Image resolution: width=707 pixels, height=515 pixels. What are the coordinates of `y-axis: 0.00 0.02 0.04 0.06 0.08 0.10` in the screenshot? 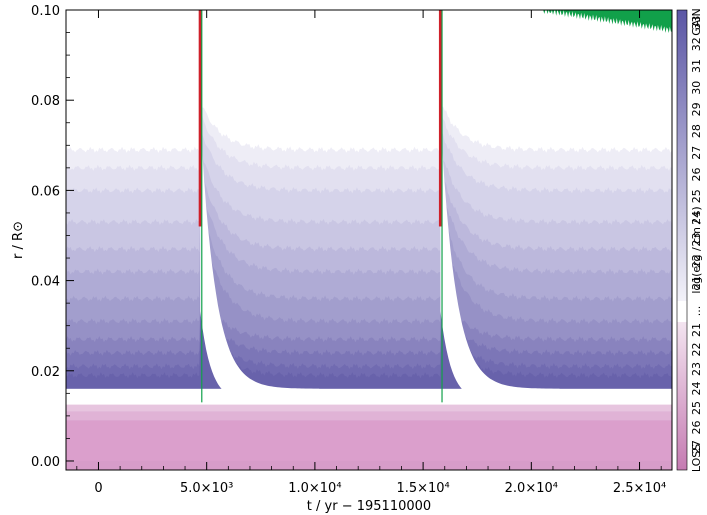 It's located at (52, 237).